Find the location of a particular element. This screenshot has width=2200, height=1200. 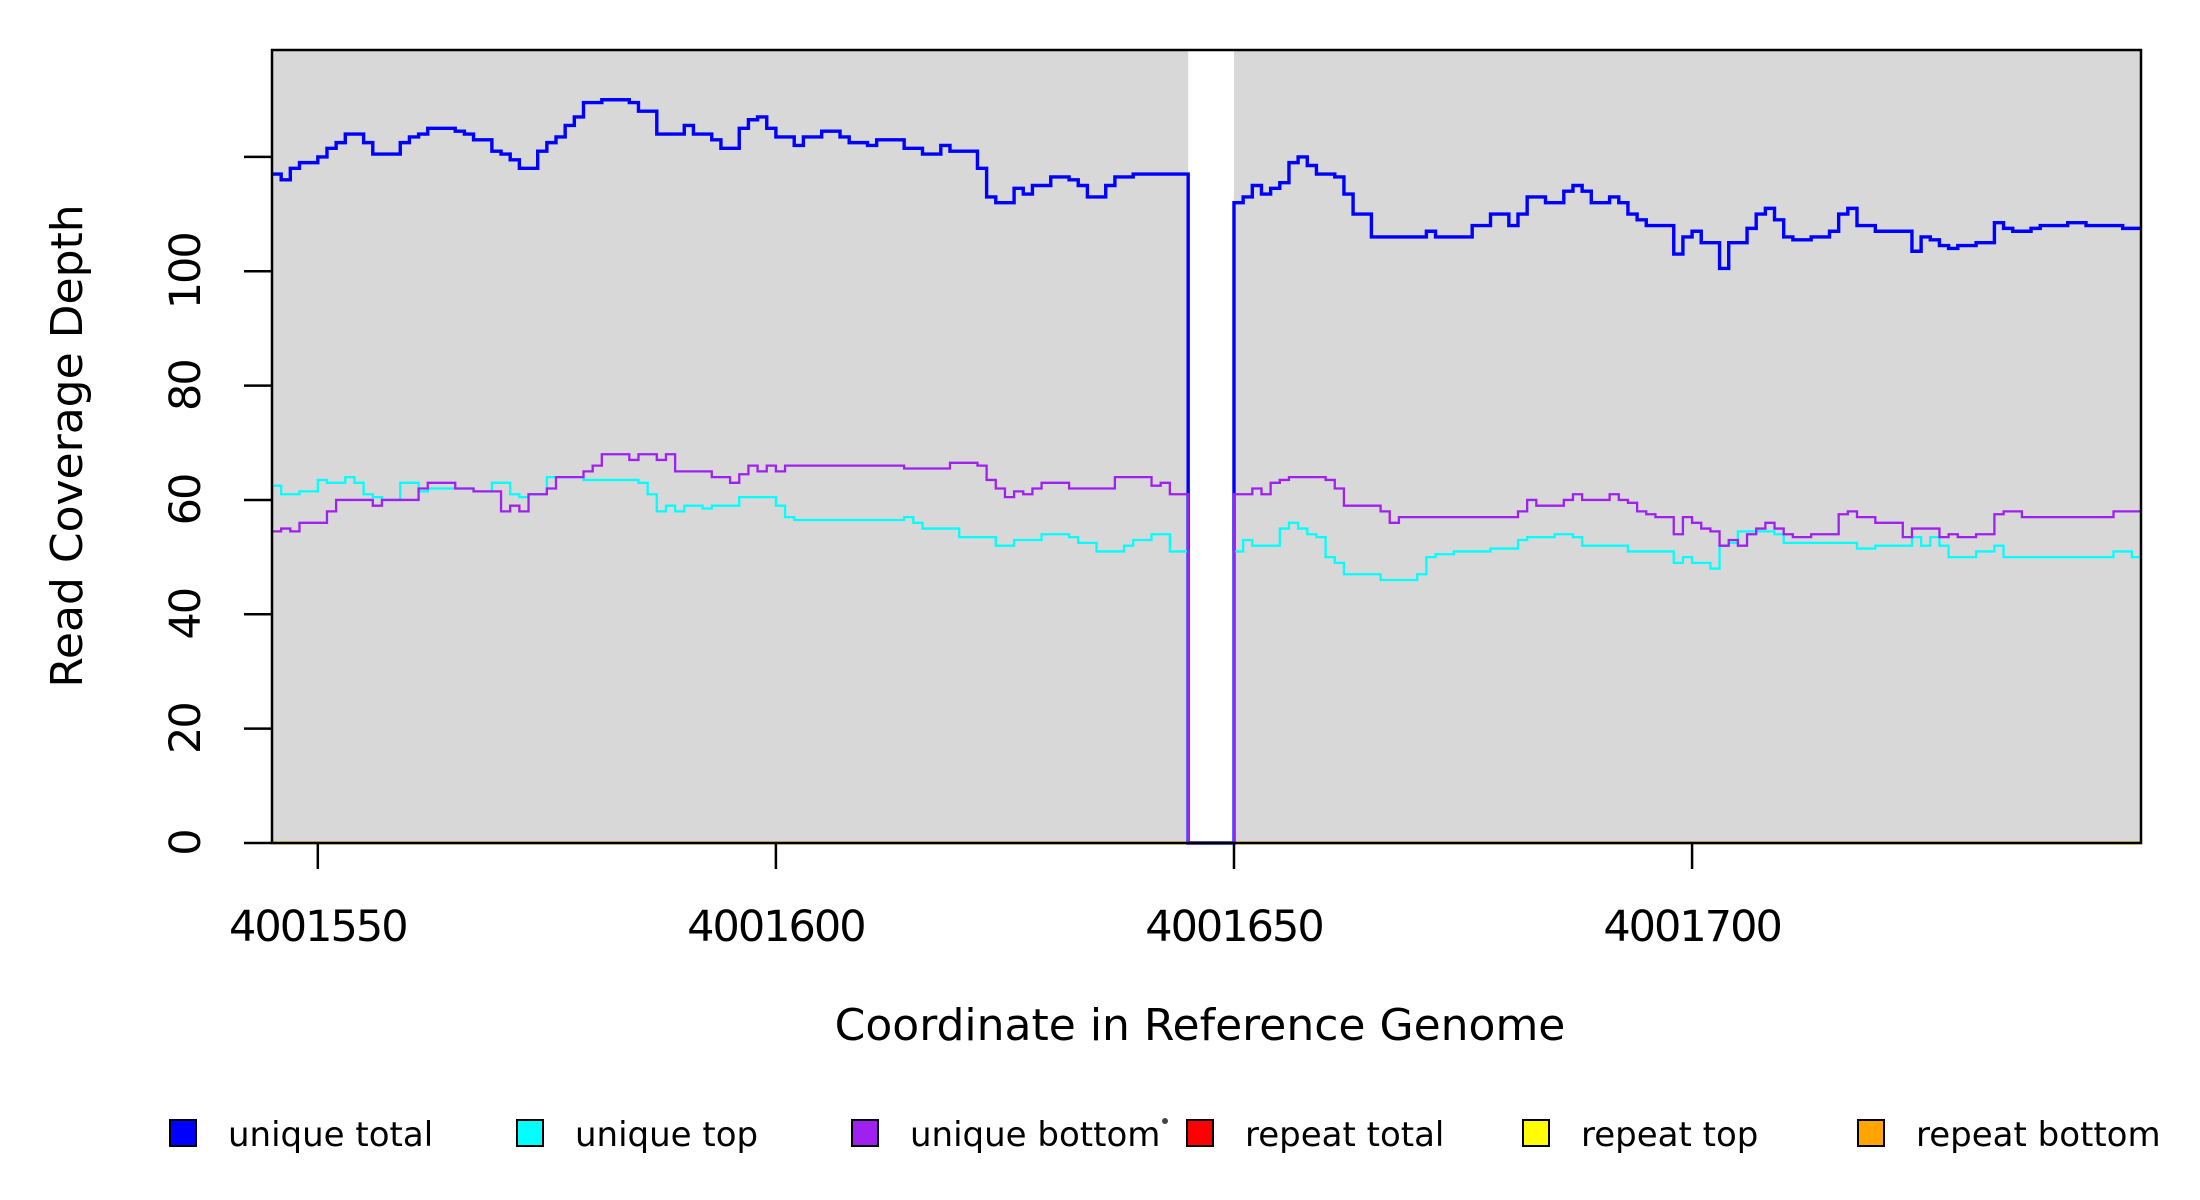

y-axis-title: Read Coverage Depth is located at coordinates (67, 445).